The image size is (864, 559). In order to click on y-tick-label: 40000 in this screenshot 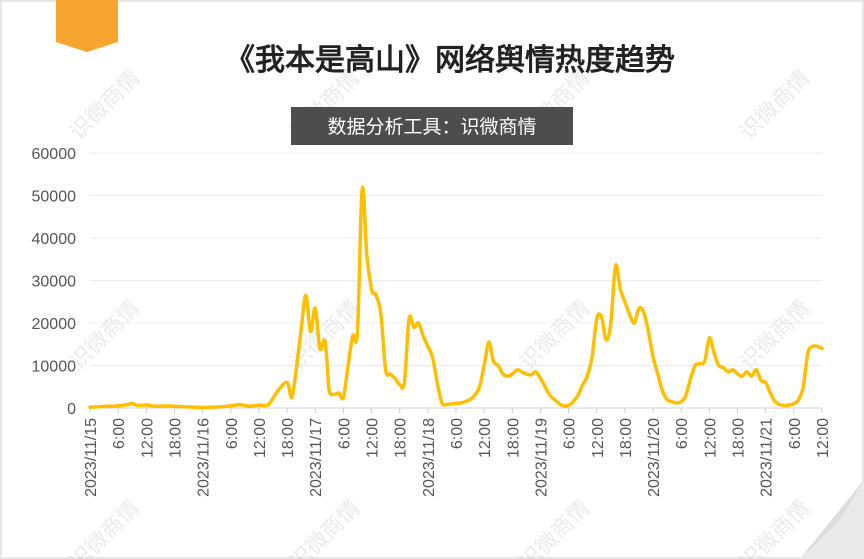, I will do `click(54, 239)`.